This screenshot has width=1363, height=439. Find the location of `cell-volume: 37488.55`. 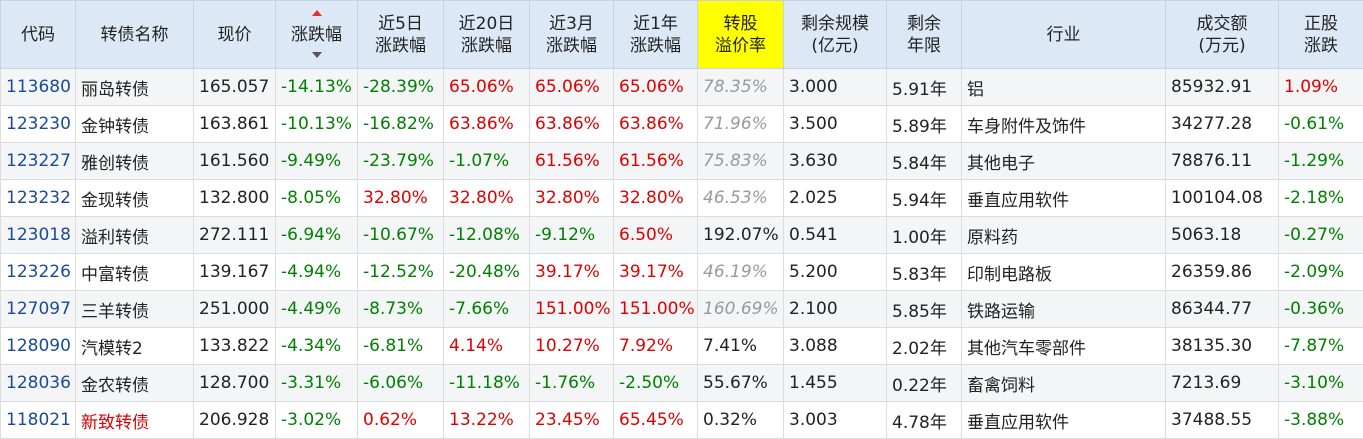

cell-volume: 37488.55 is located at coordinates (1222, 420).